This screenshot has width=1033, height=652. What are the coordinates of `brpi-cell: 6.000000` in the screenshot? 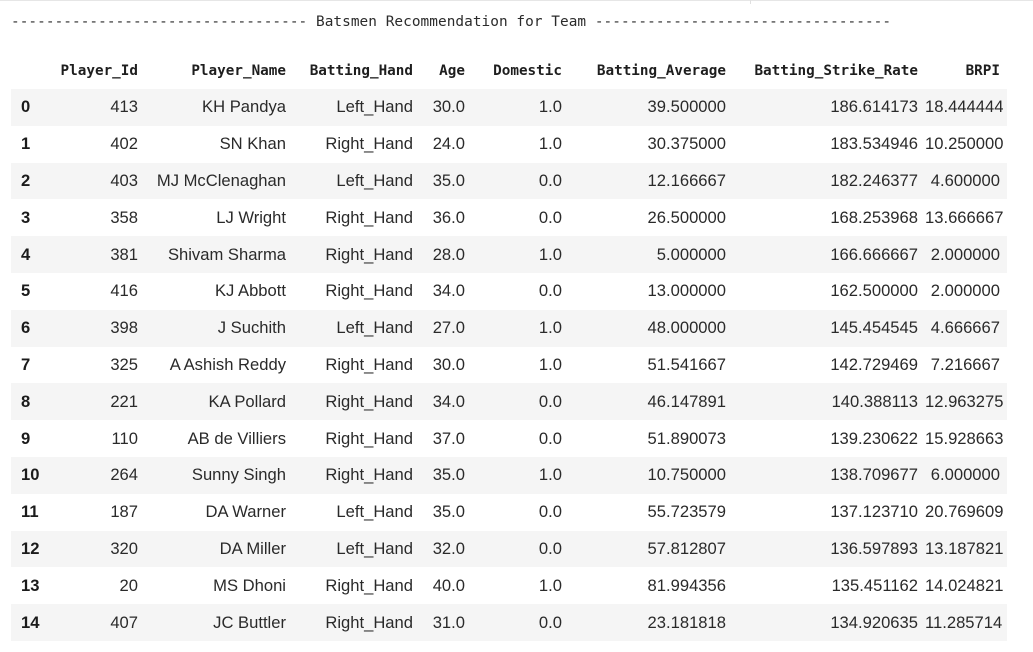 It's located at (965, 475).